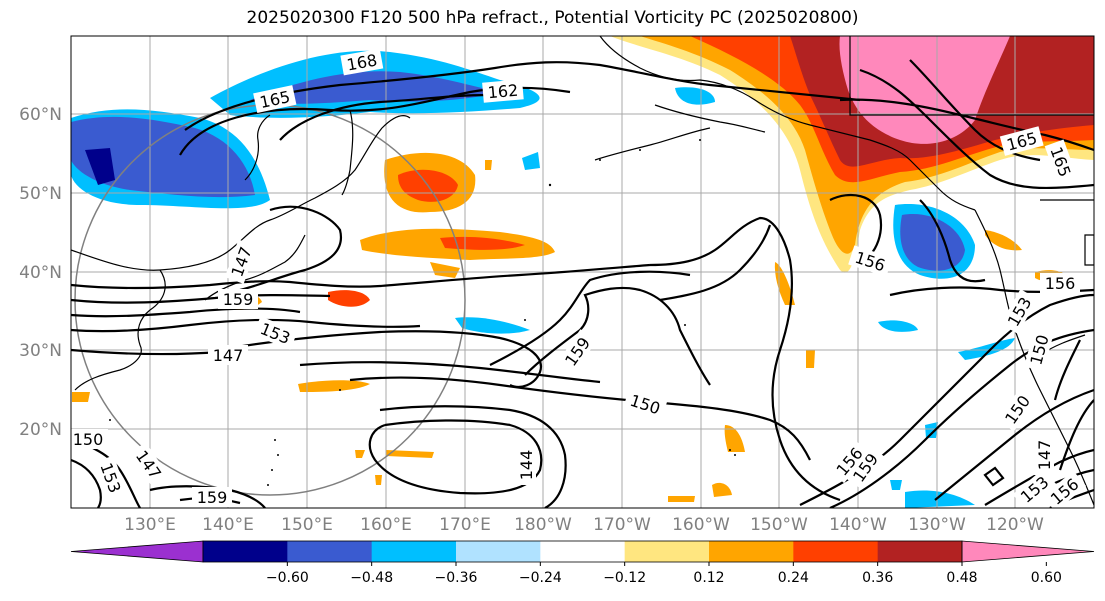 The image size is (1105, 601). Describe the element at coordinates (212, 497) in the screenshot. I see `contour-label-159-bottom: 159` at that location.